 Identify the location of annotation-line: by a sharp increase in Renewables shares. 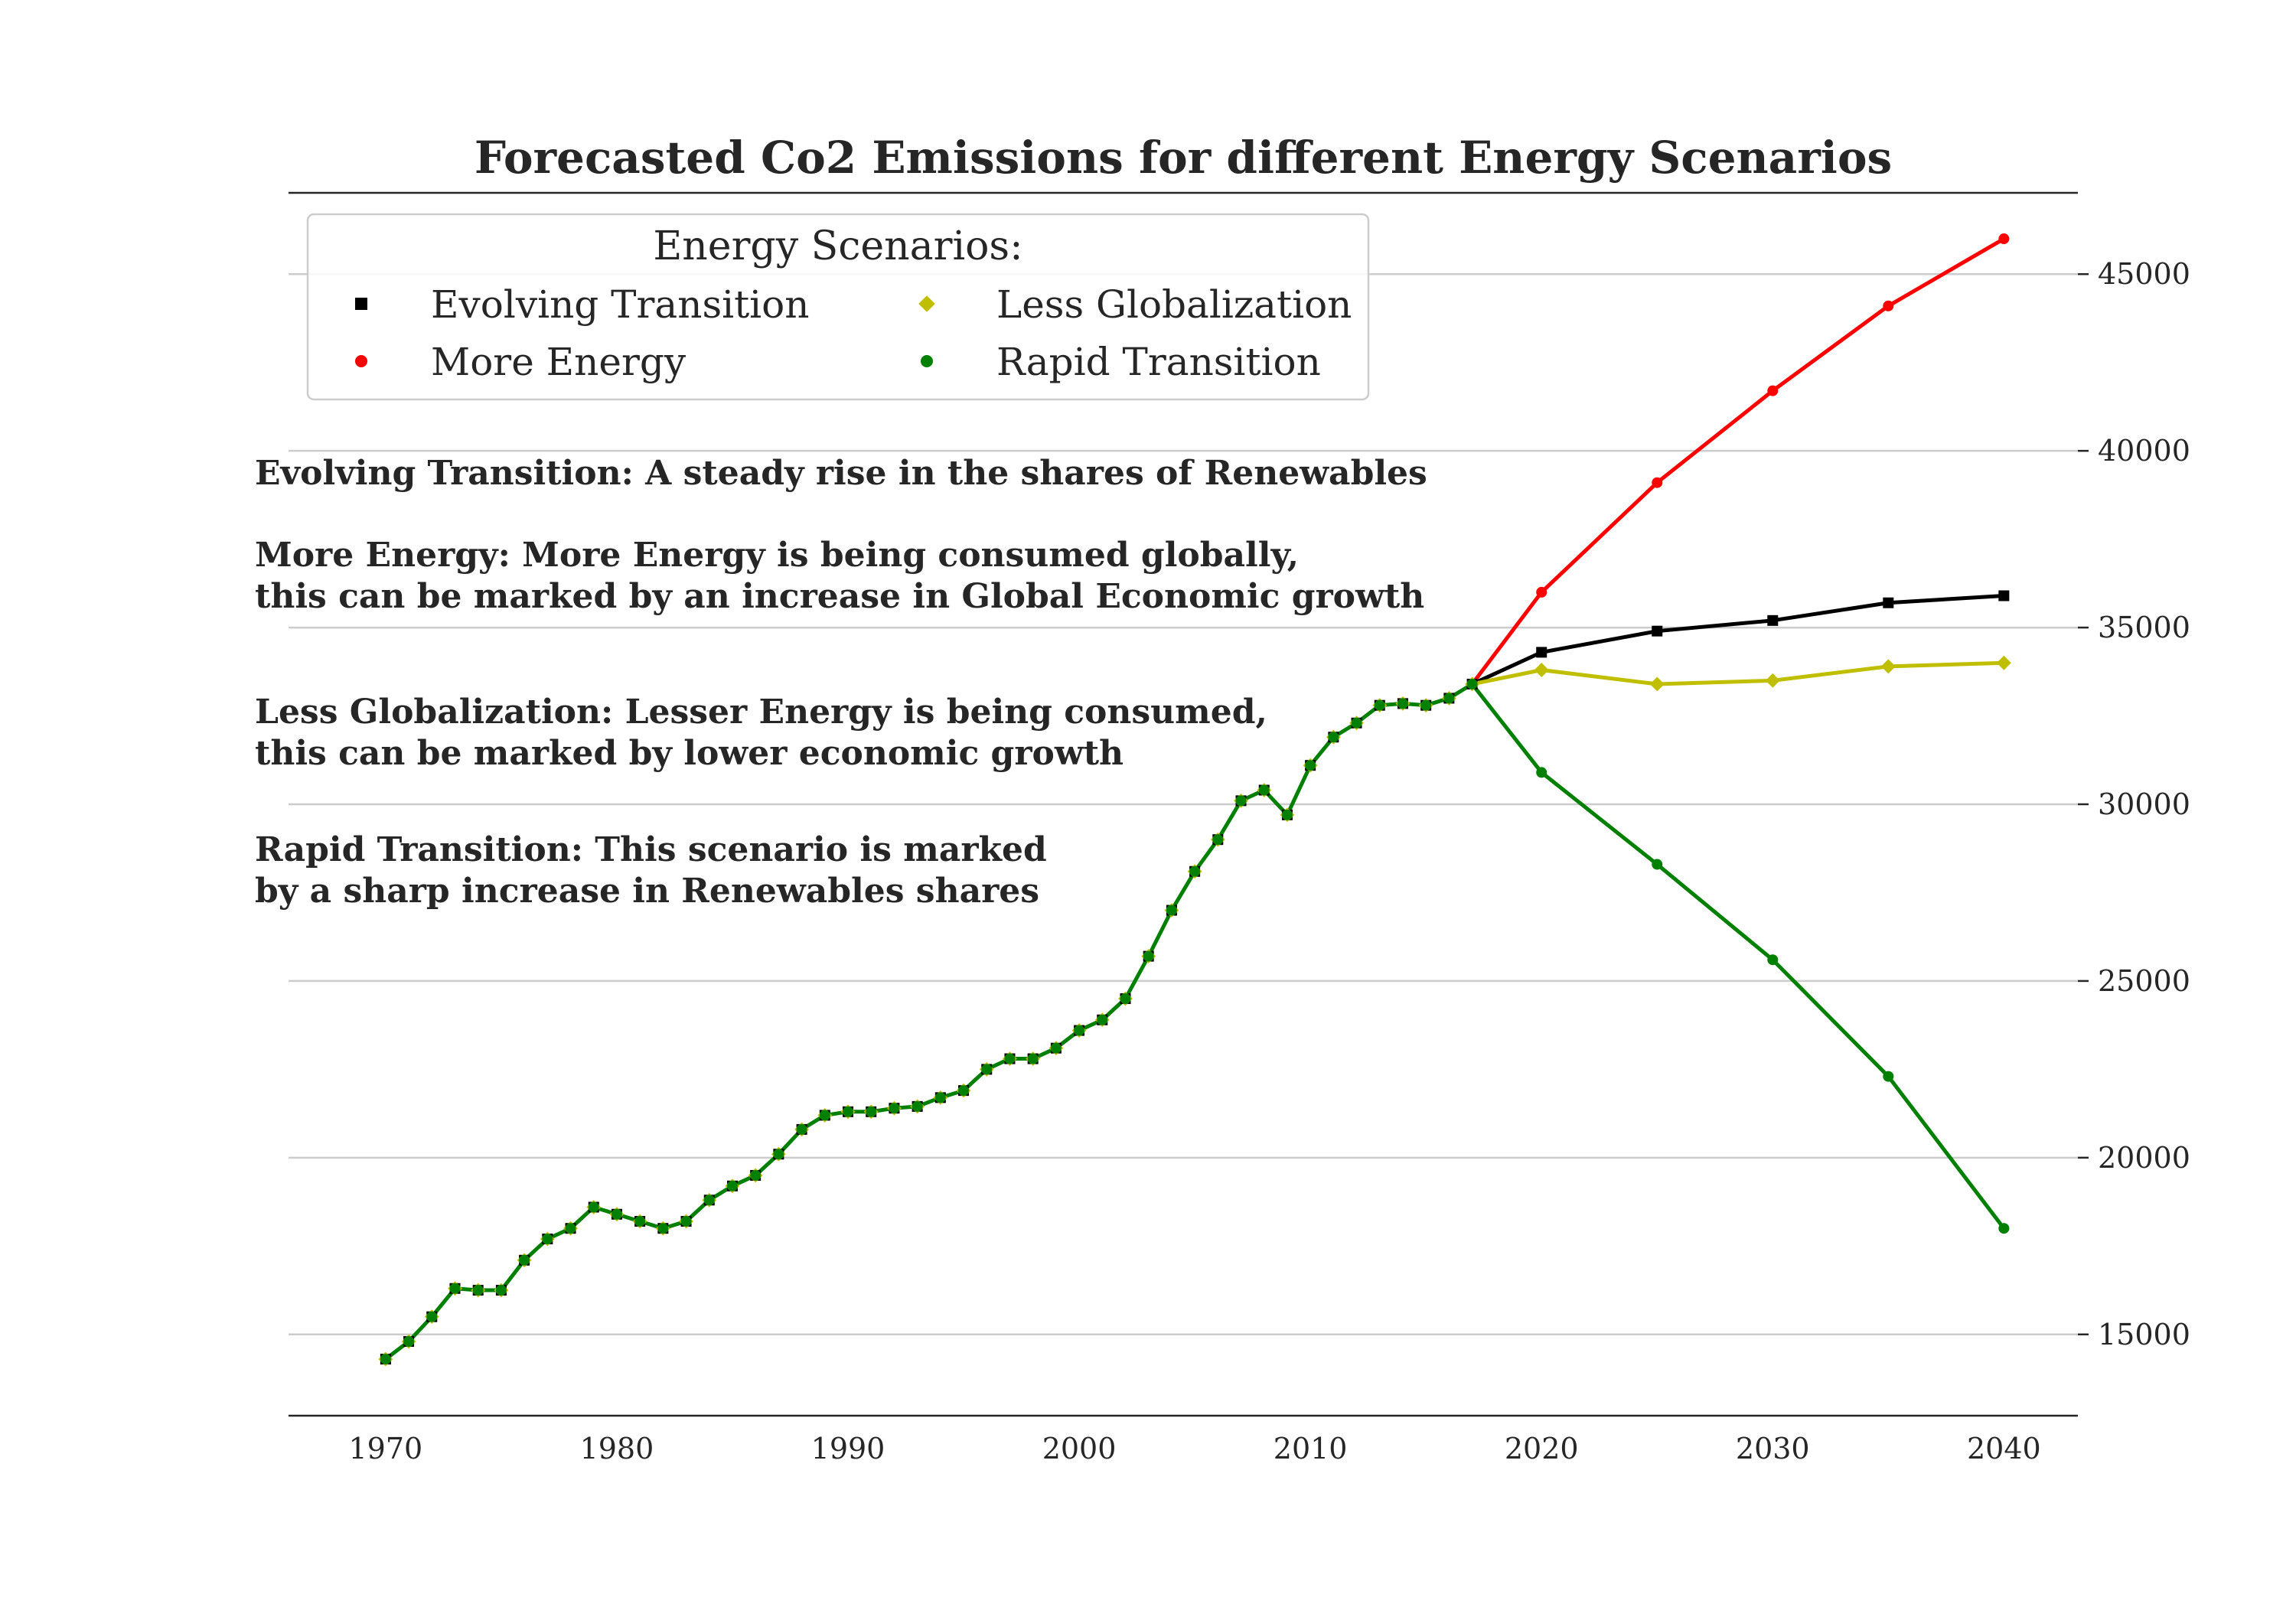
(647, 891).